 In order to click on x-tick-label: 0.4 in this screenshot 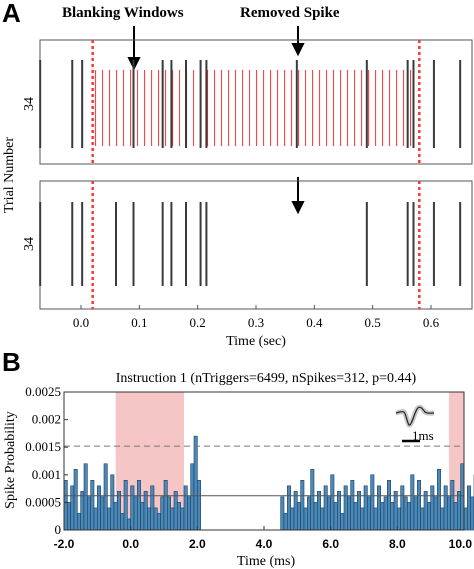, I will do `click(314, 322)`.